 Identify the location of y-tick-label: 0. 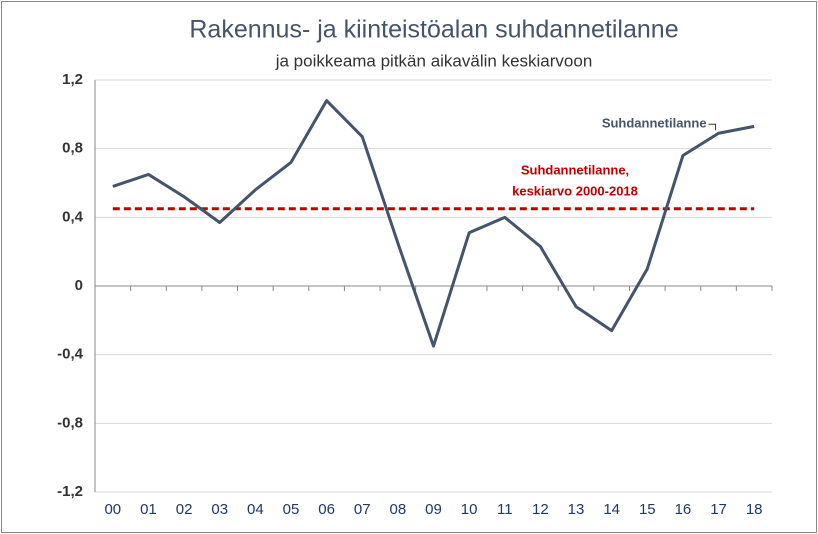
(79, 285).